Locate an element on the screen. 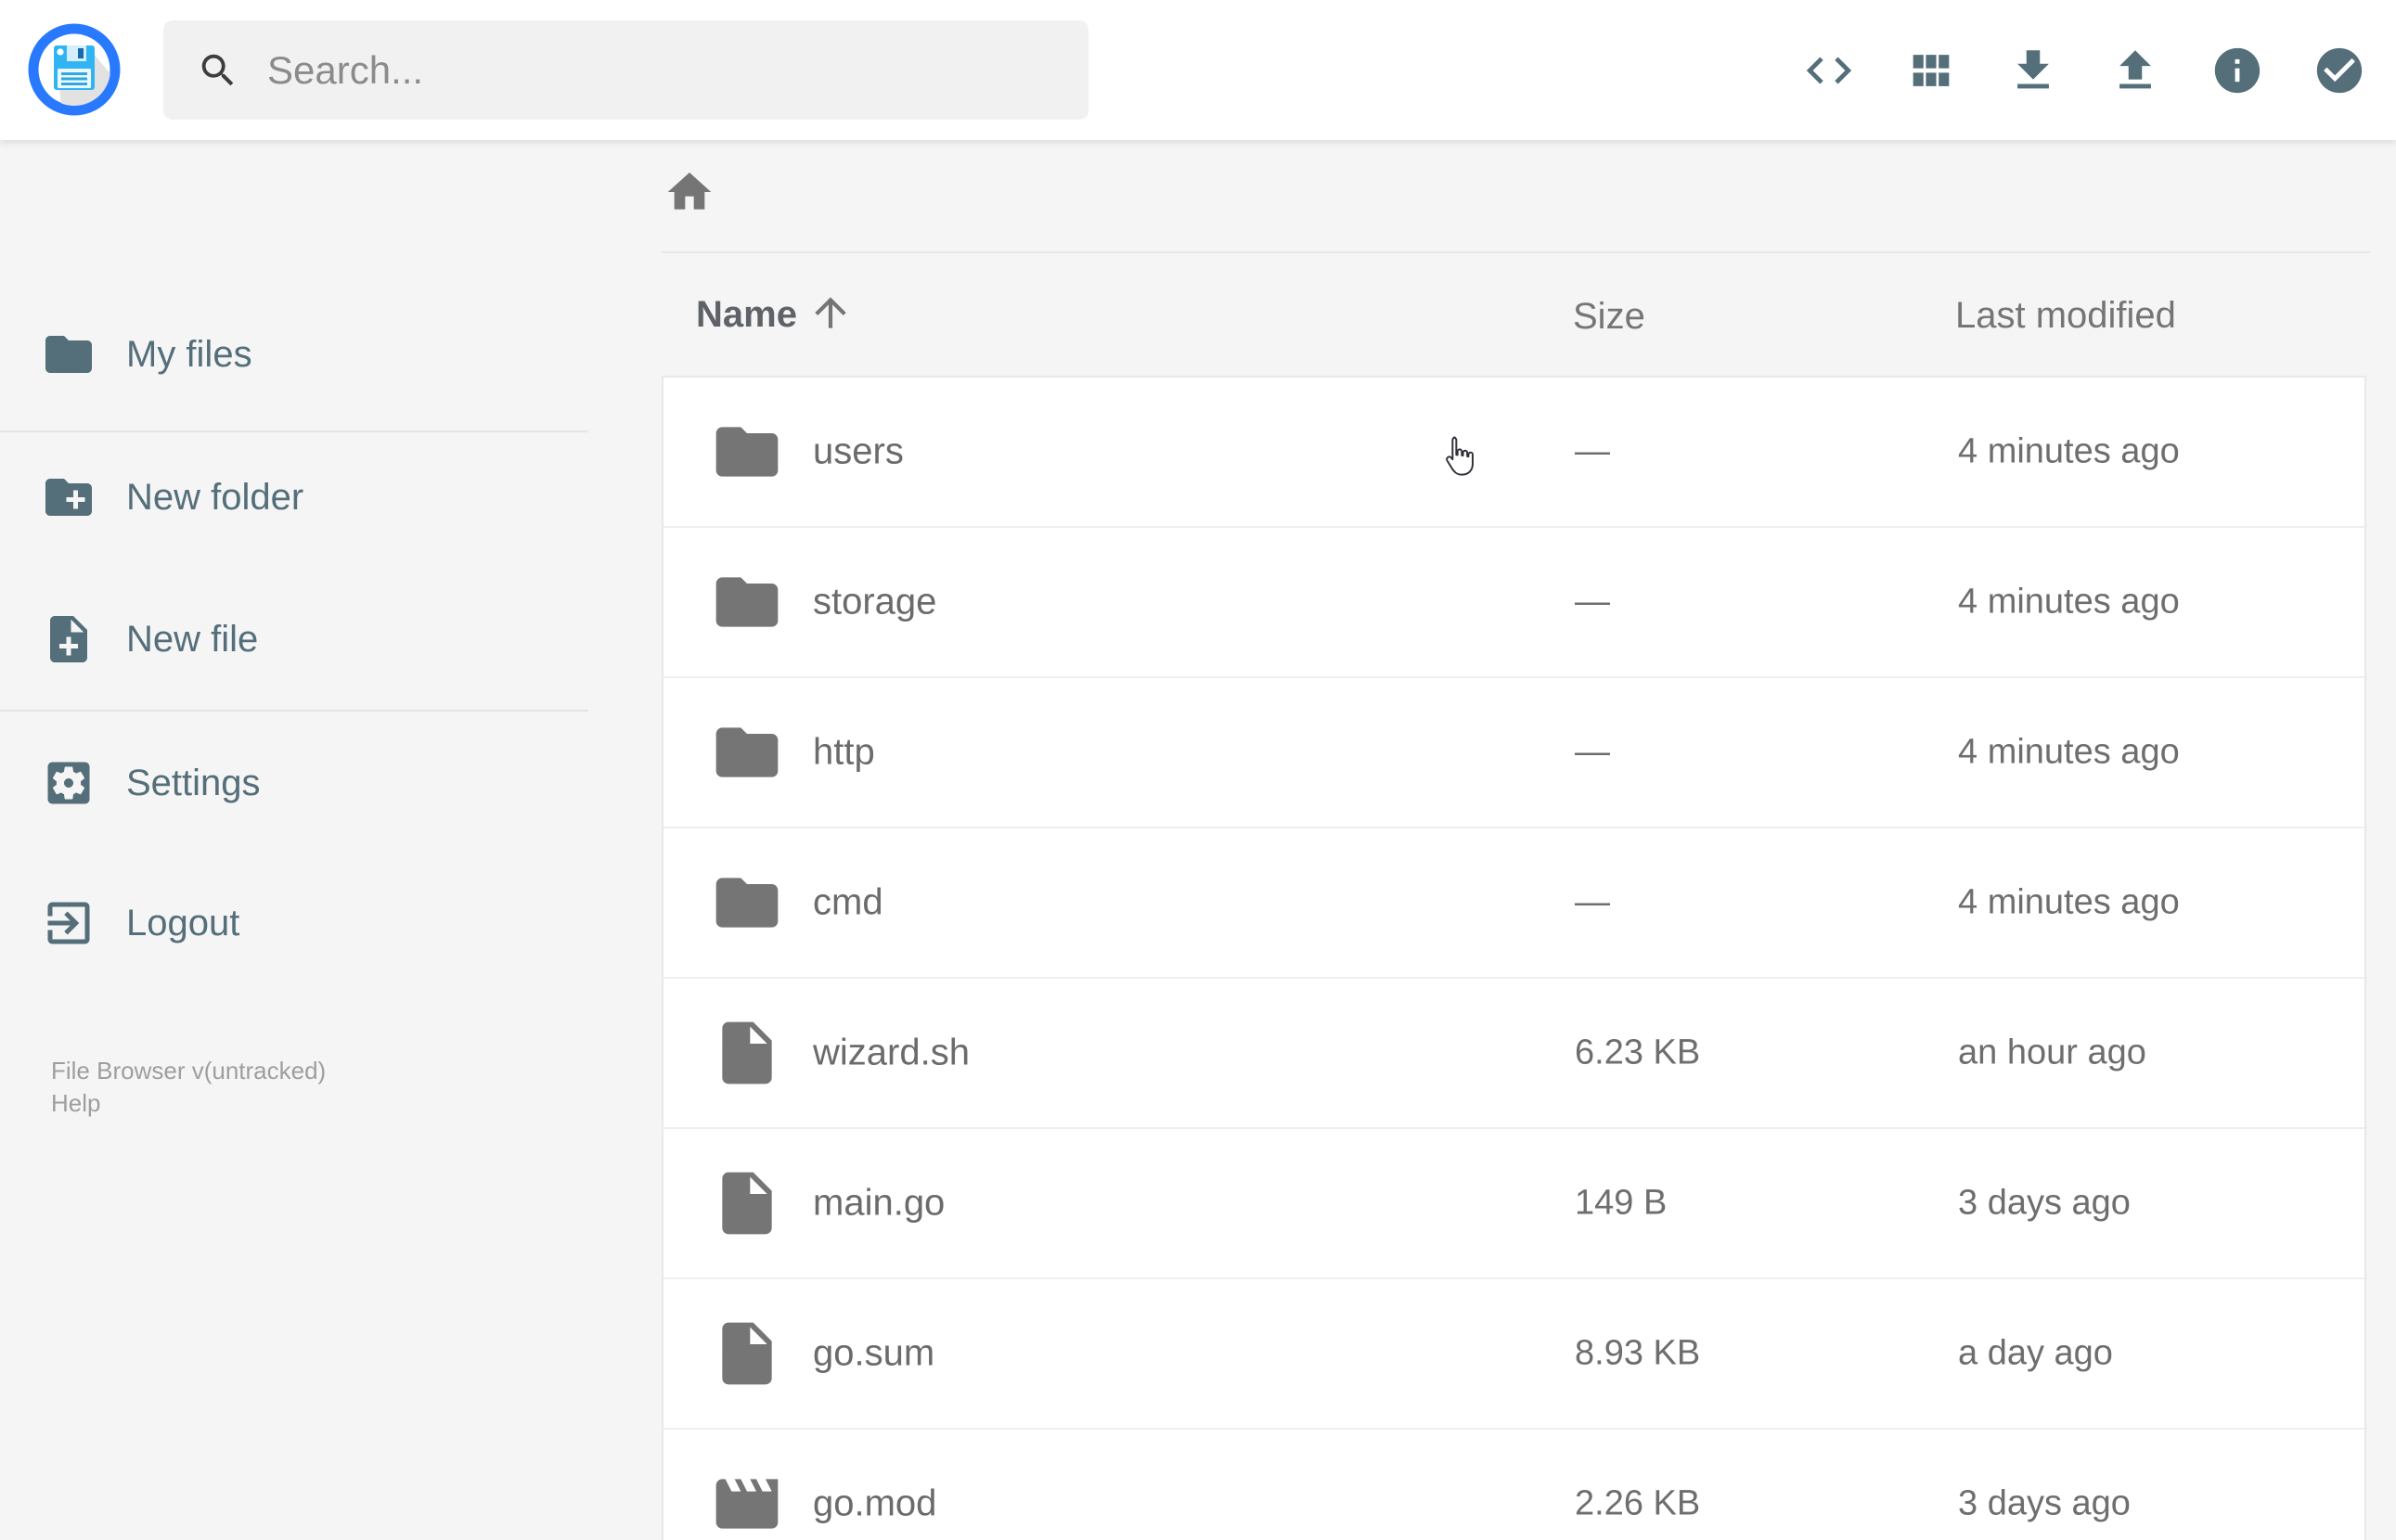  header-actions is located at coordinates (2084, 70).